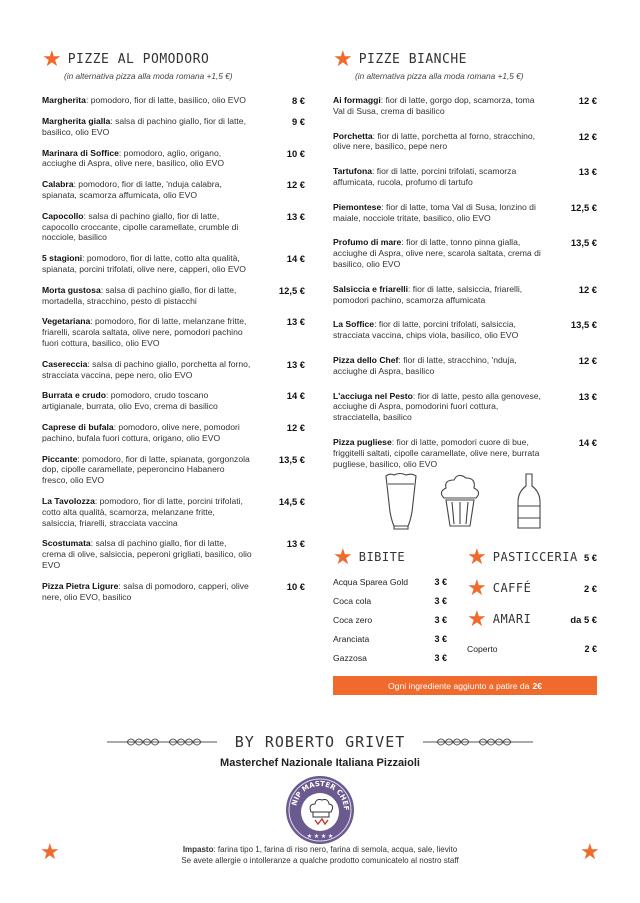 This screenshot has height=903, width=640. What do you see at coordinates (64, 100) in the screenshot?
I see `menu-item-name: Margherita` at bounding box center [64, 100].